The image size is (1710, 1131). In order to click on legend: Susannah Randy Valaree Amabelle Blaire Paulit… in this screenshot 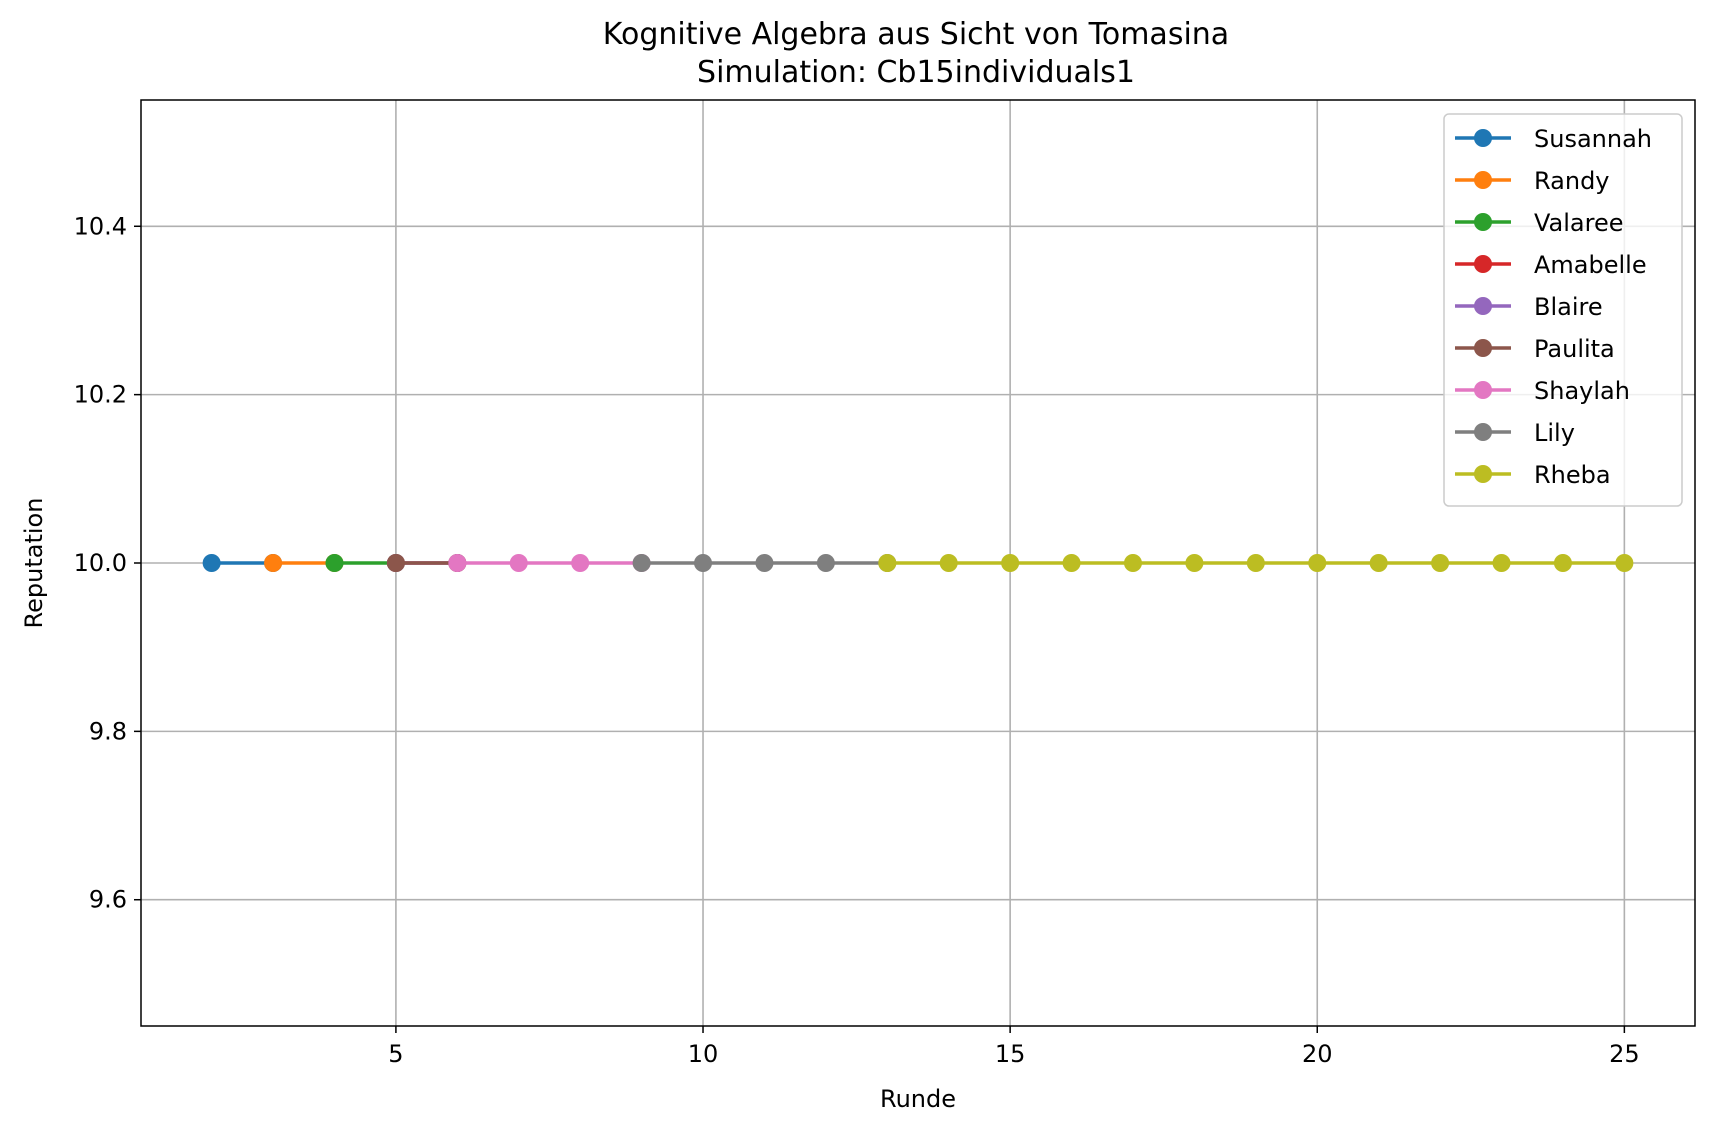, I will do `click(1563, 310)`.